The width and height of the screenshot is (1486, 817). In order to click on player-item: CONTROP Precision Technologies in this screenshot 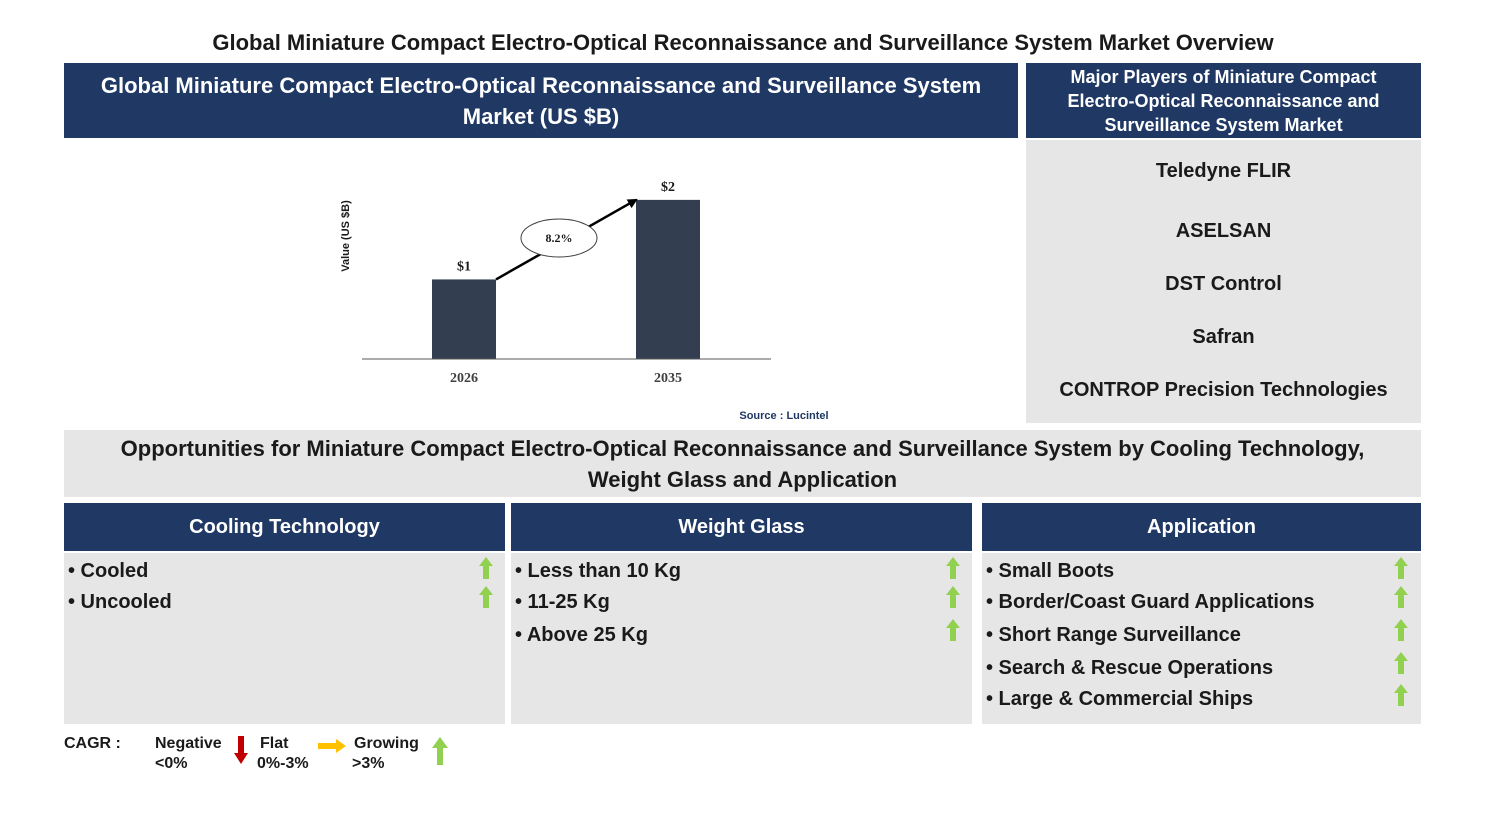, I will do `click(1223, 390)`.